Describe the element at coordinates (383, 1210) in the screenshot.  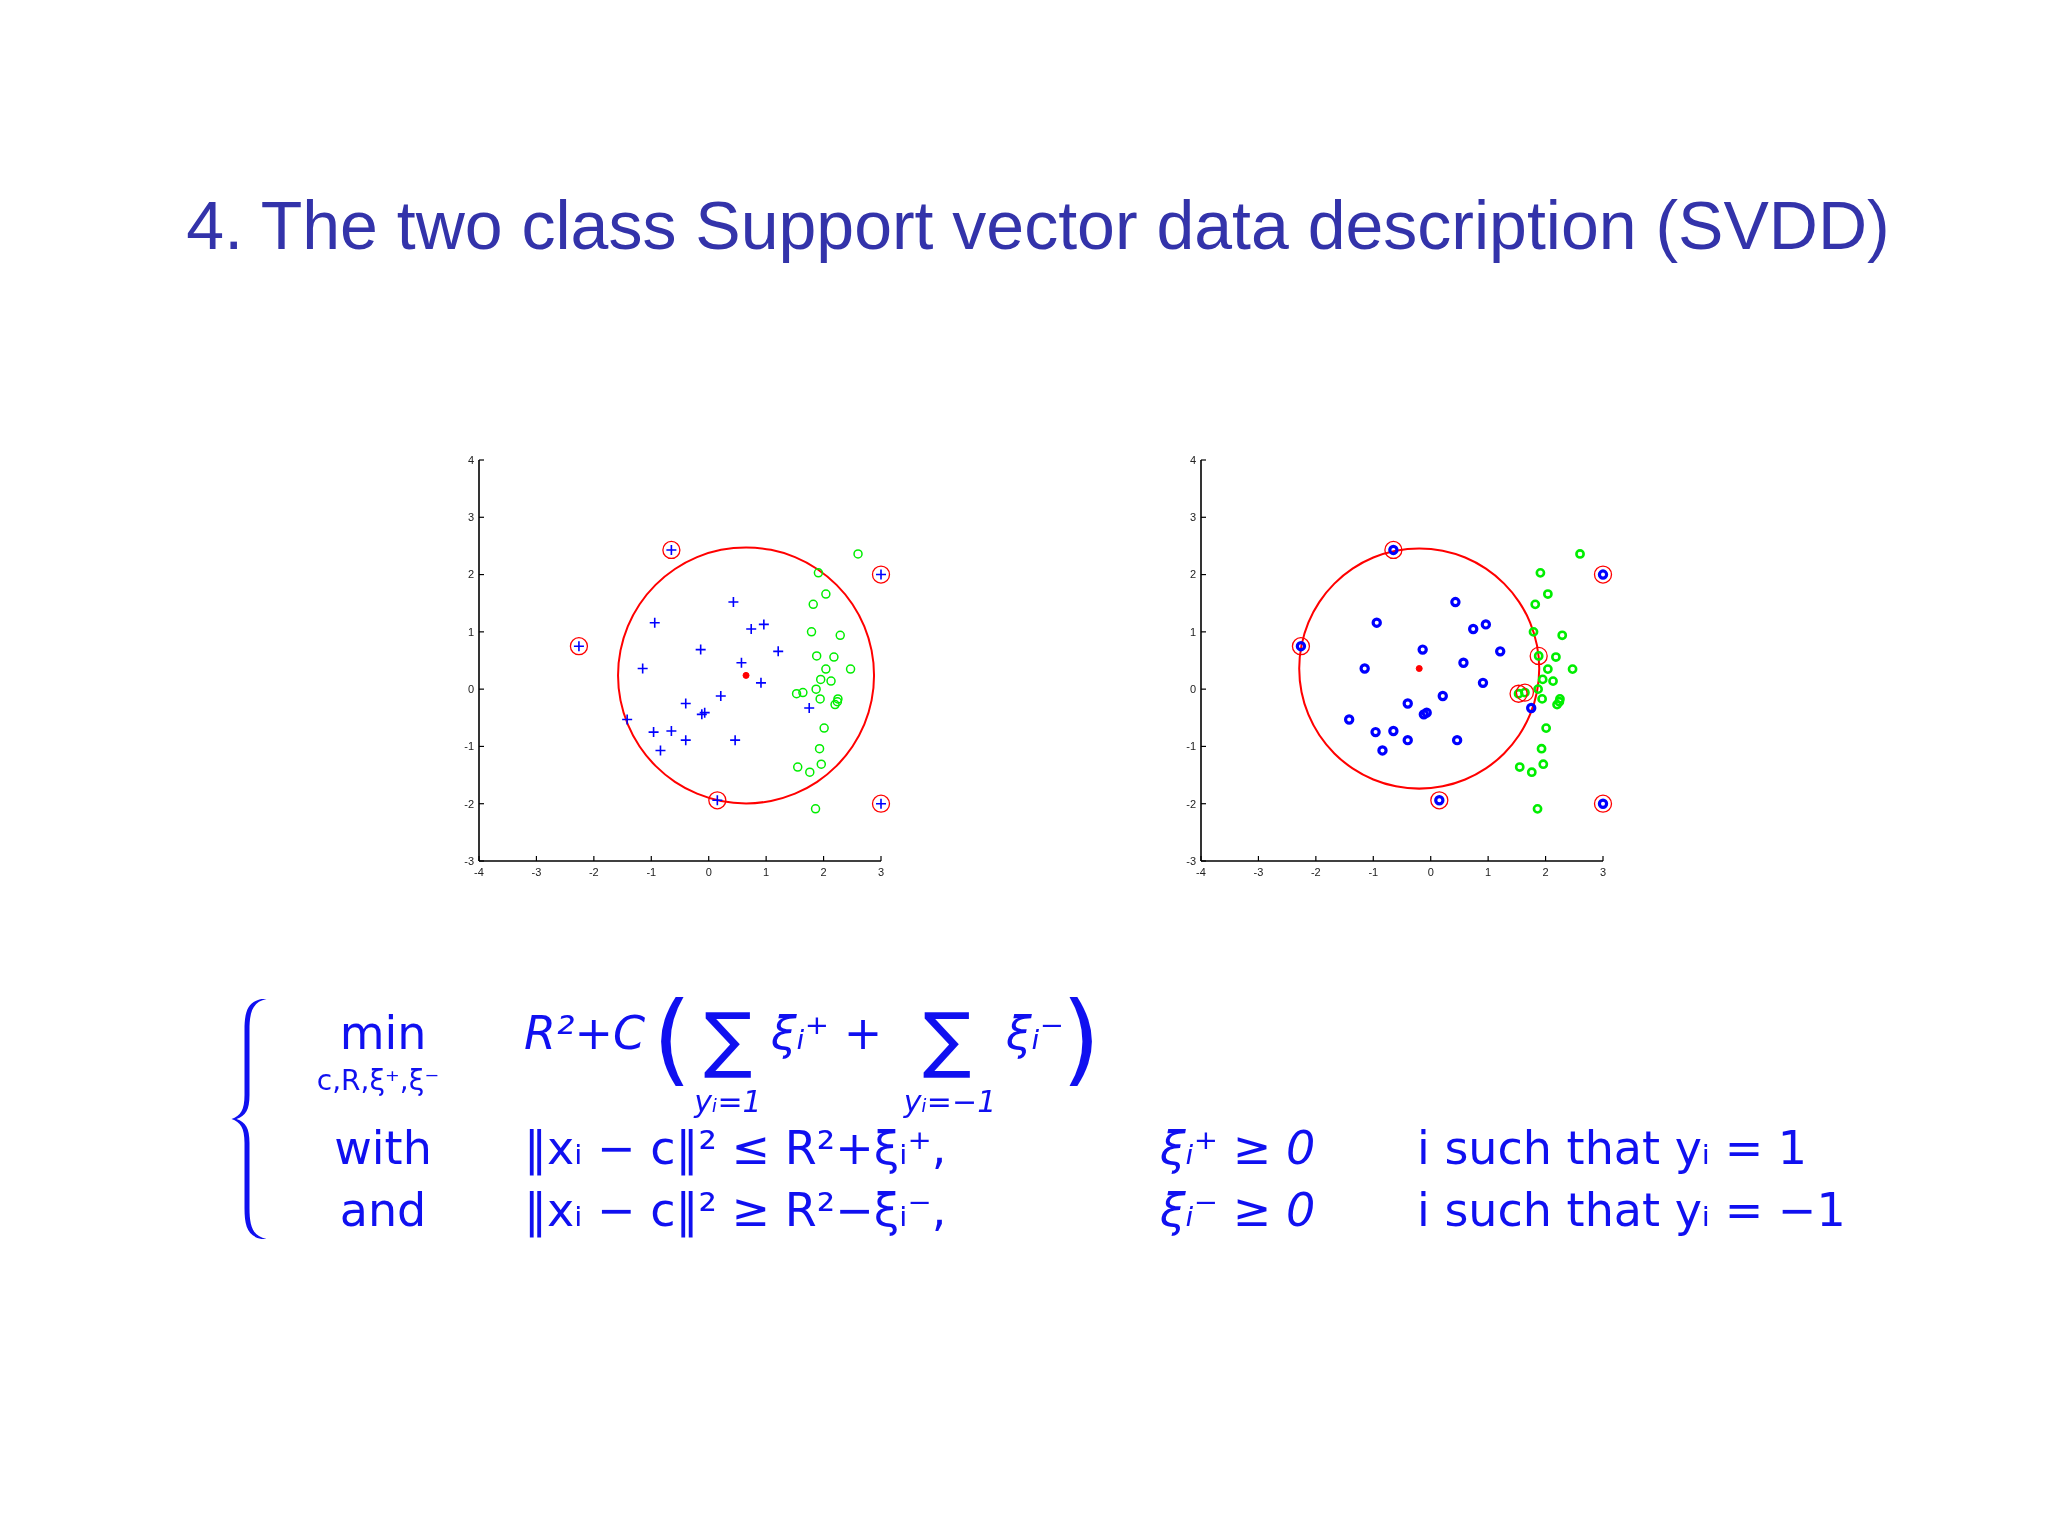
I see `text: and` at that location.